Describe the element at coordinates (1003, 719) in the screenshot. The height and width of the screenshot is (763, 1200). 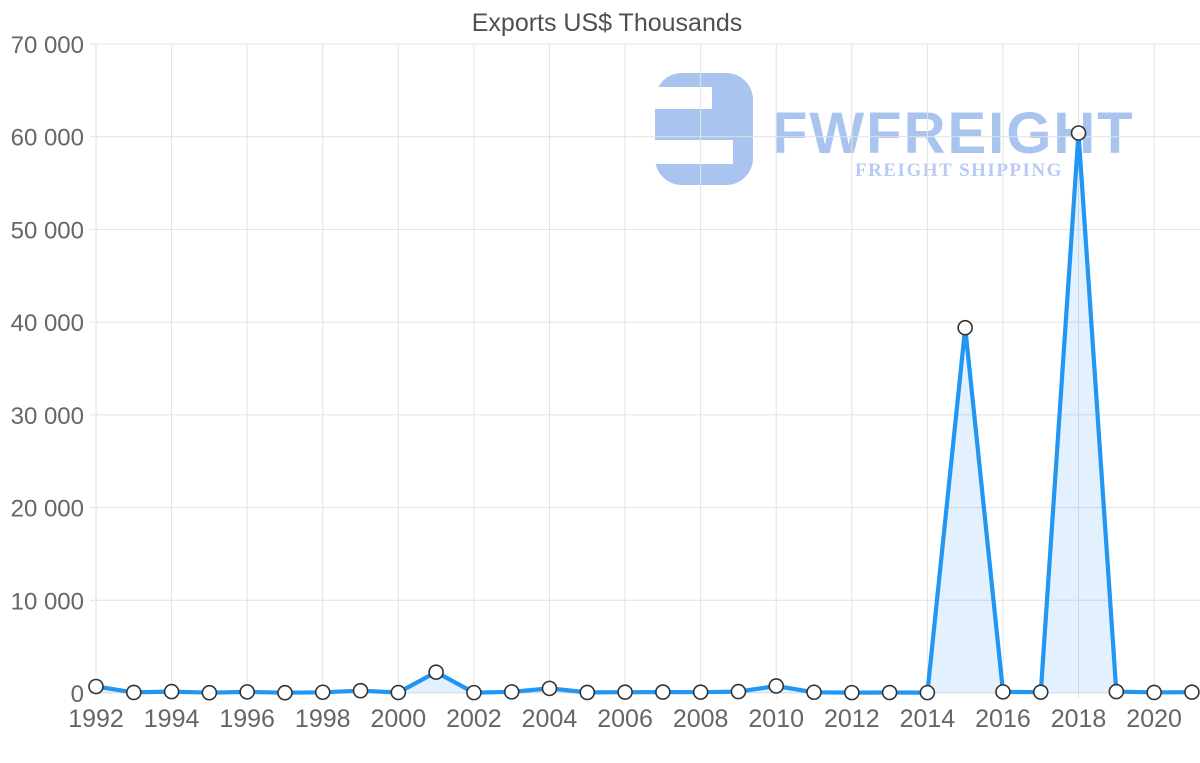
I see `x-tick-label: 2016` at that location.